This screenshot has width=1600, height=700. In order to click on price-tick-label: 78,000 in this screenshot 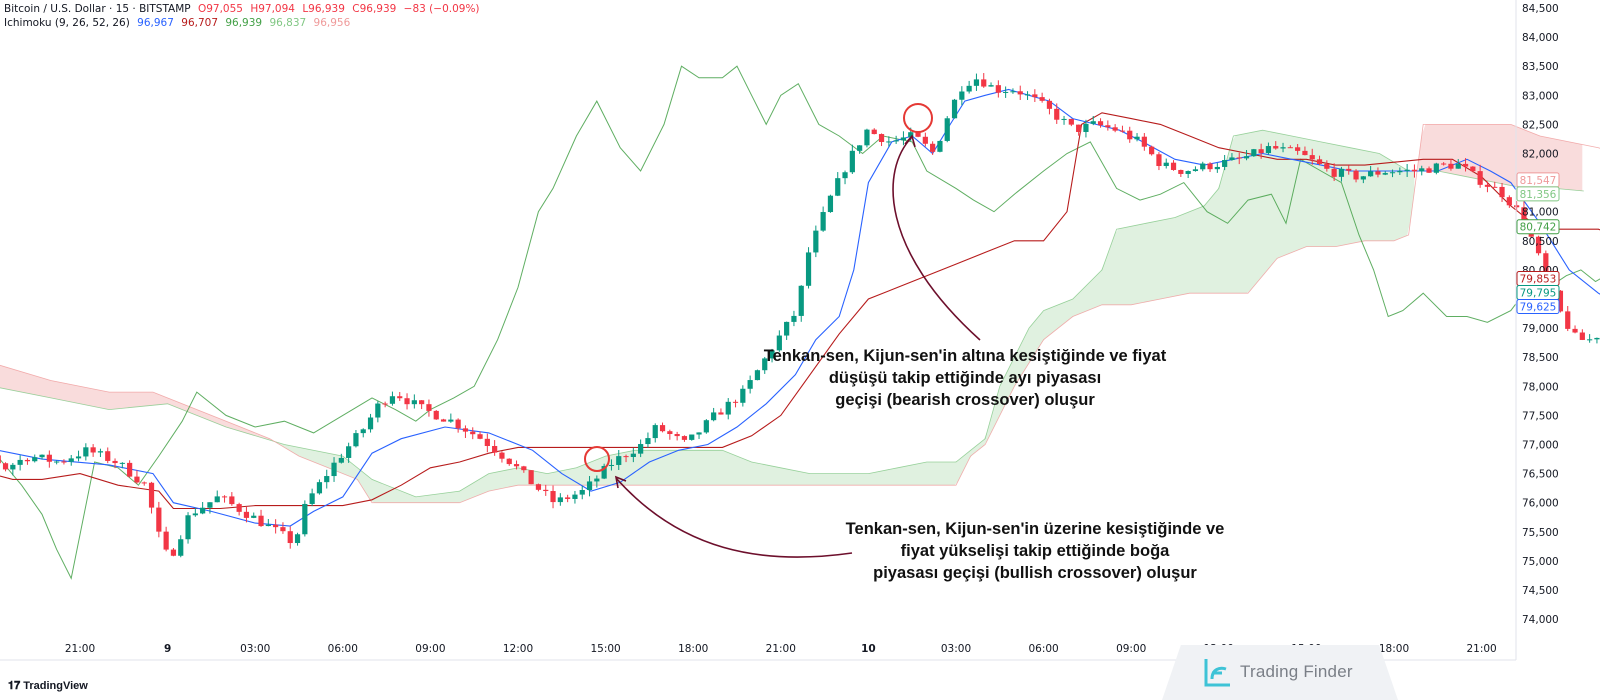, I will do `click(1540, 387)`.